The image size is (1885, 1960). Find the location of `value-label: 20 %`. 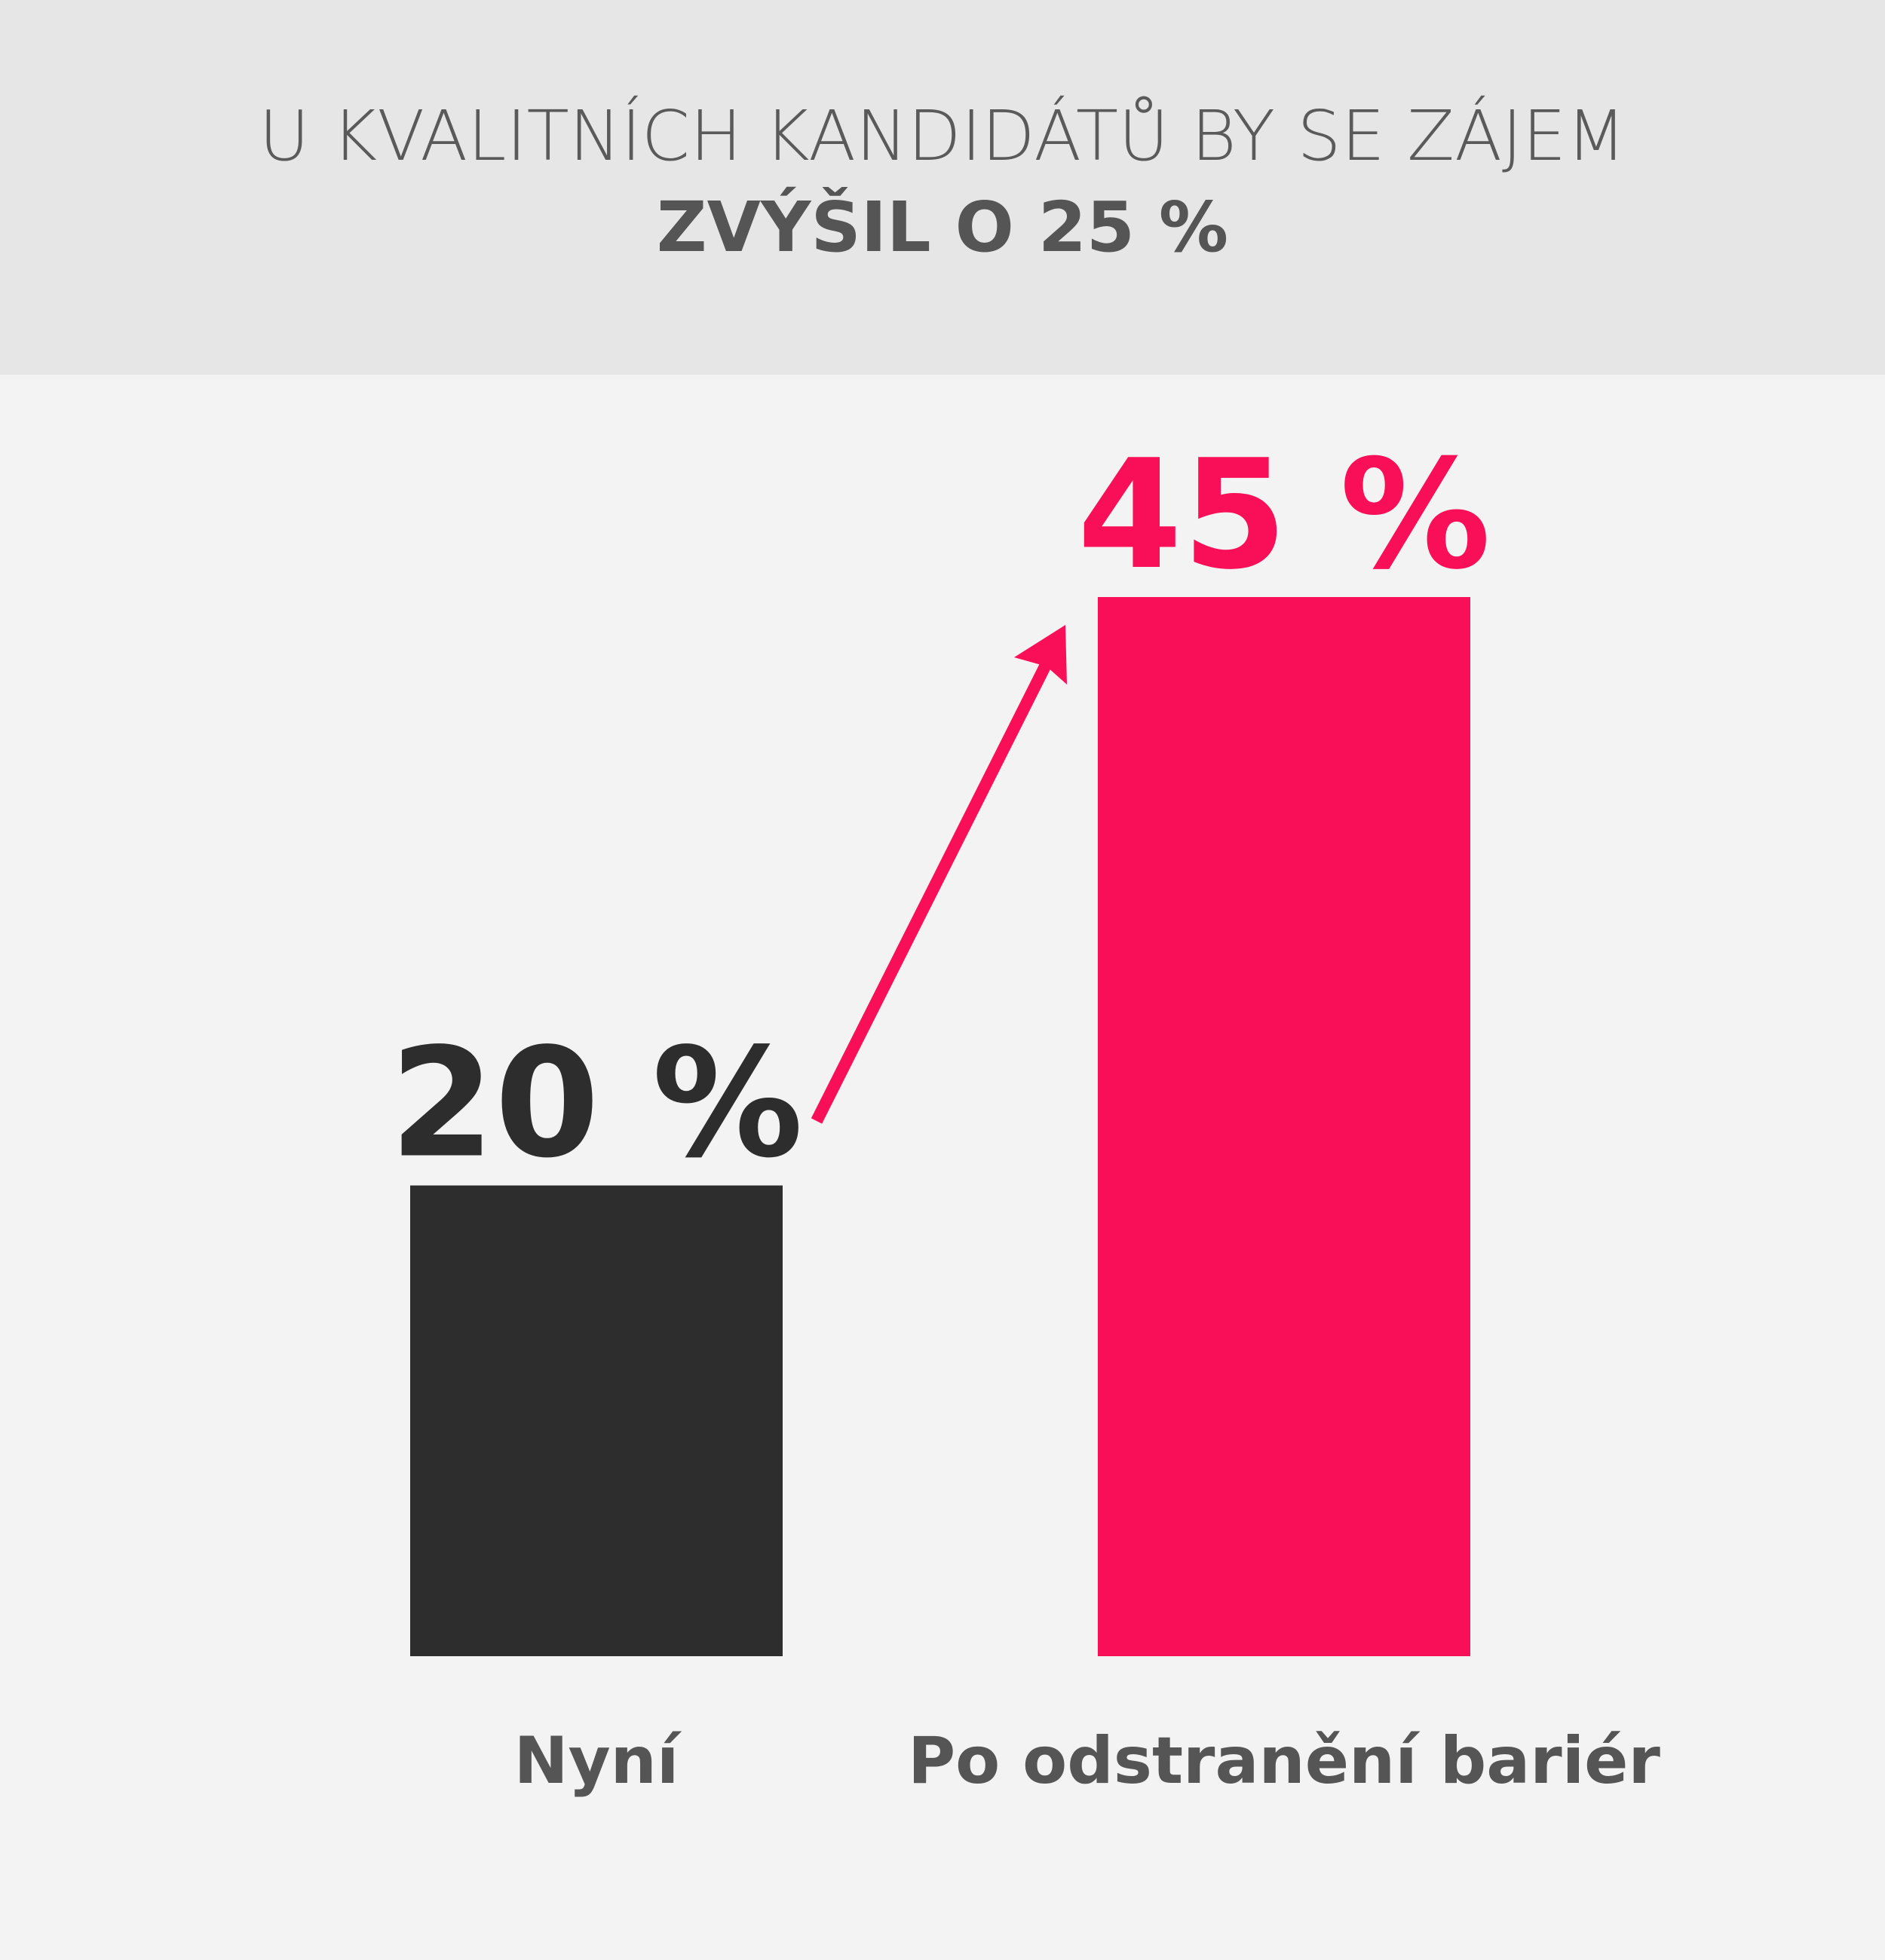

value-label: 20 % is located at coordinates (596, 1104).